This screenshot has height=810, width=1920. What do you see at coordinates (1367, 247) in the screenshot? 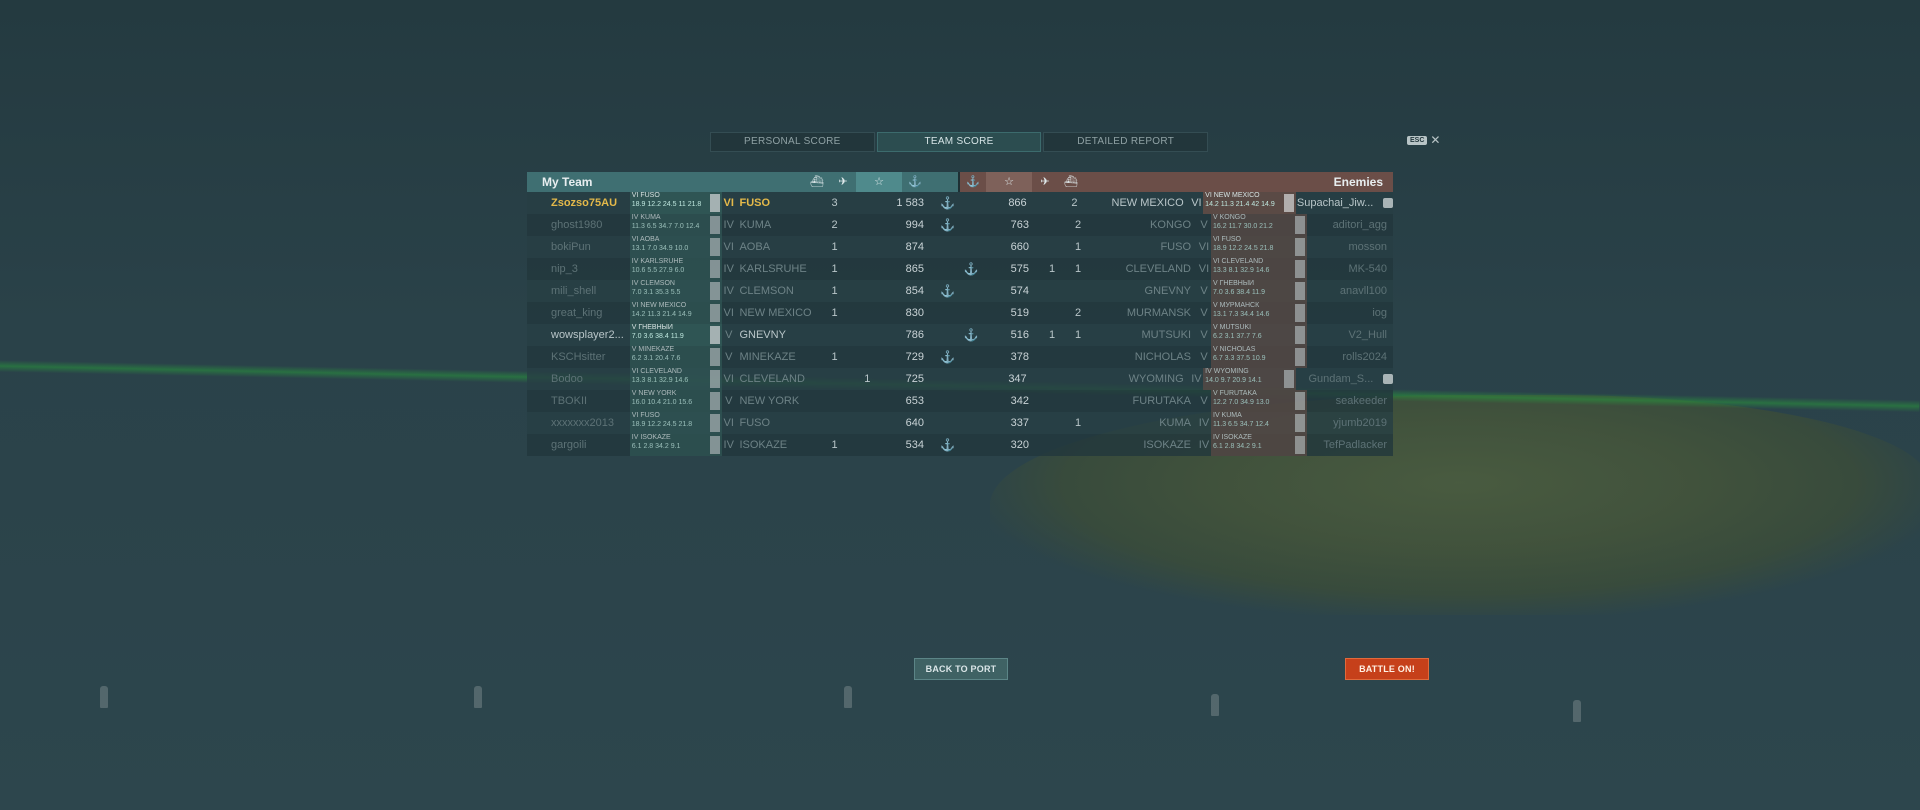
I see `player-name: mosson` at bounding box center [1367, 247].